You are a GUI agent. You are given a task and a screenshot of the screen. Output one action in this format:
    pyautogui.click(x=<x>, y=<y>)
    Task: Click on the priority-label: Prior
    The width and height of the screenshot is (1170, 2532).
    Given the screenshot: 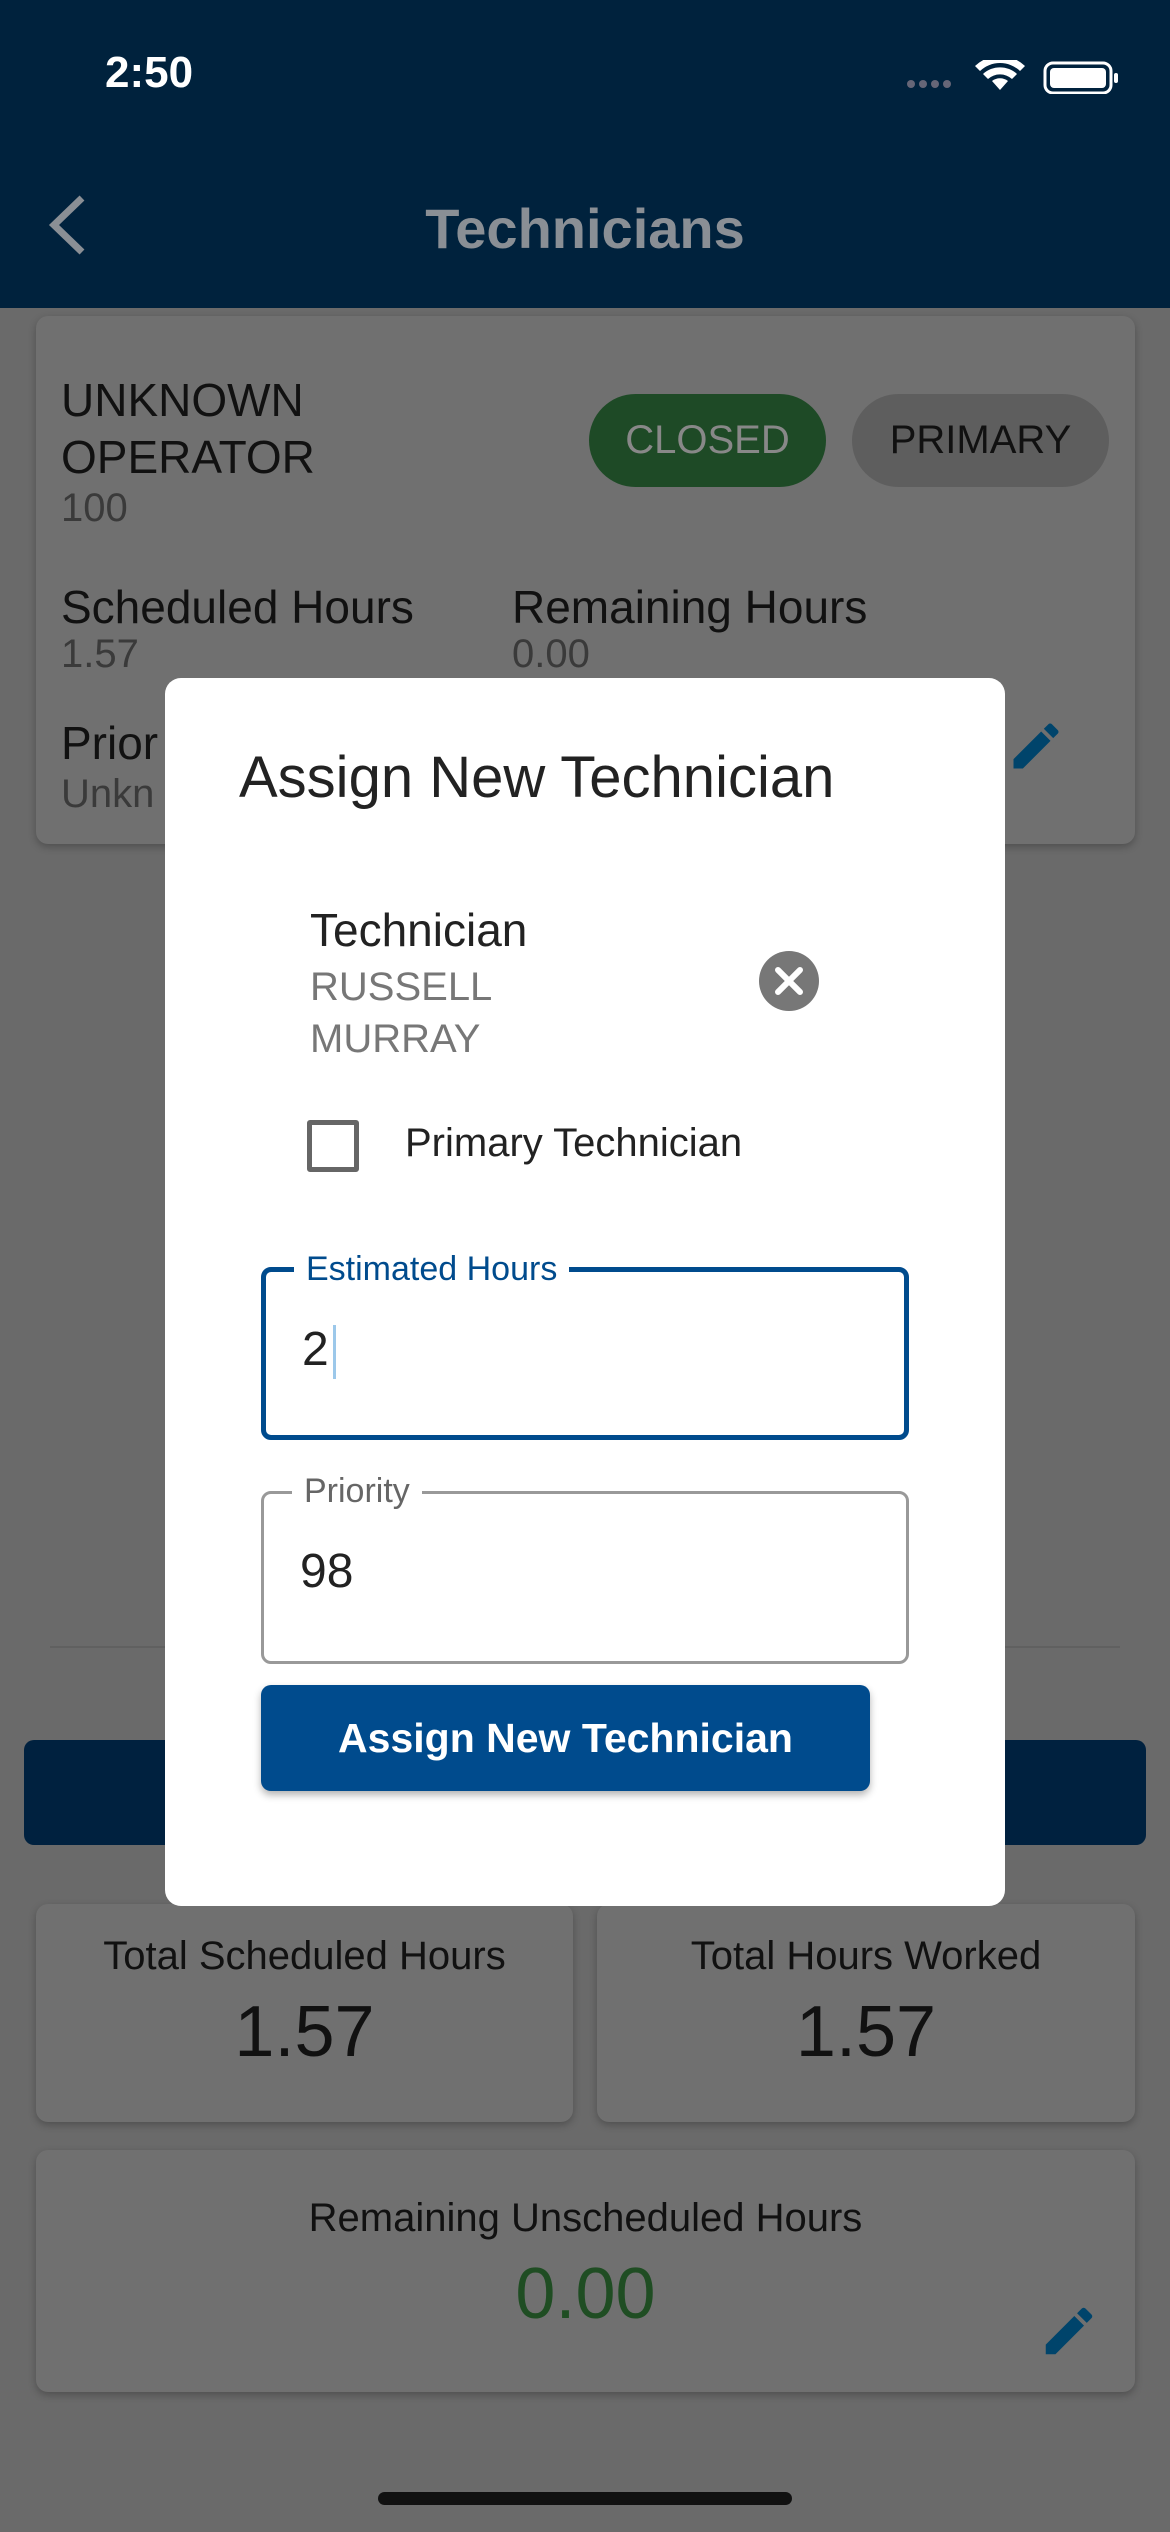 What is the action you would take?
    pyautogui.click(x=110, y=743)
    